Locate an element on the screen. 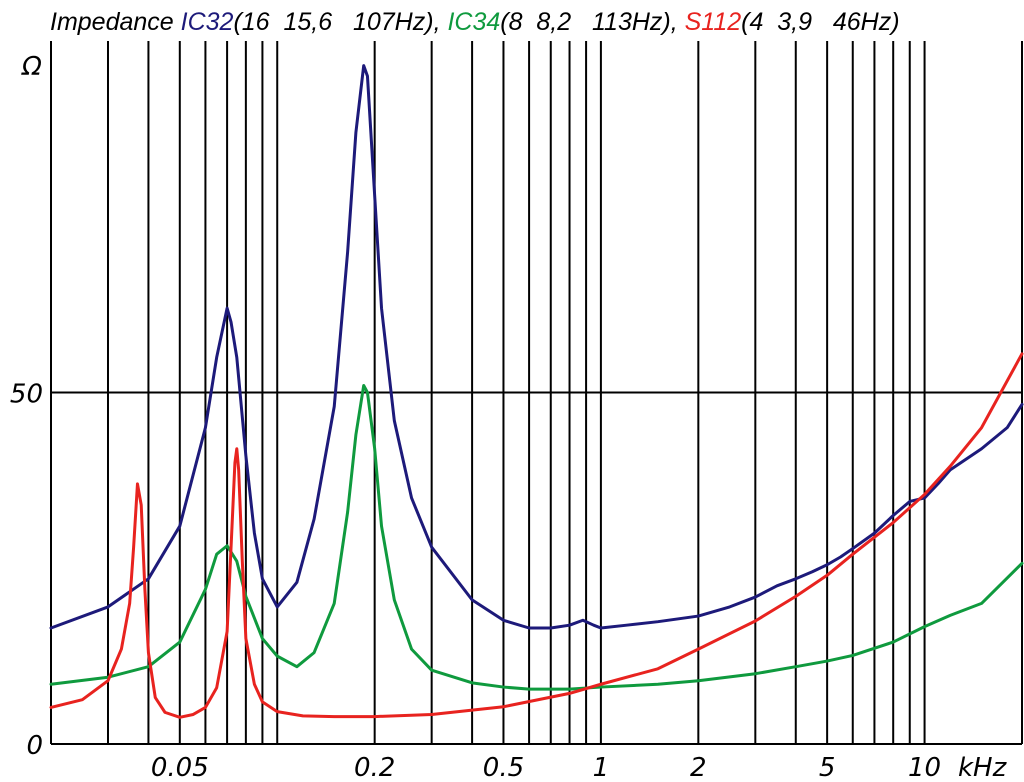 The width and height of the screenshot is (1024, 782). x-tick-label: 1 is located at coordinates (601, 767).